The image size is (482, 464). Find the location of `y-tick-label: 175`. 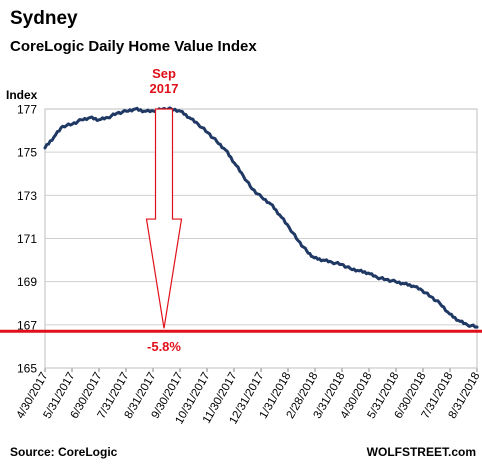

y-tick-label: 175 is located at coordinates (27, 153).